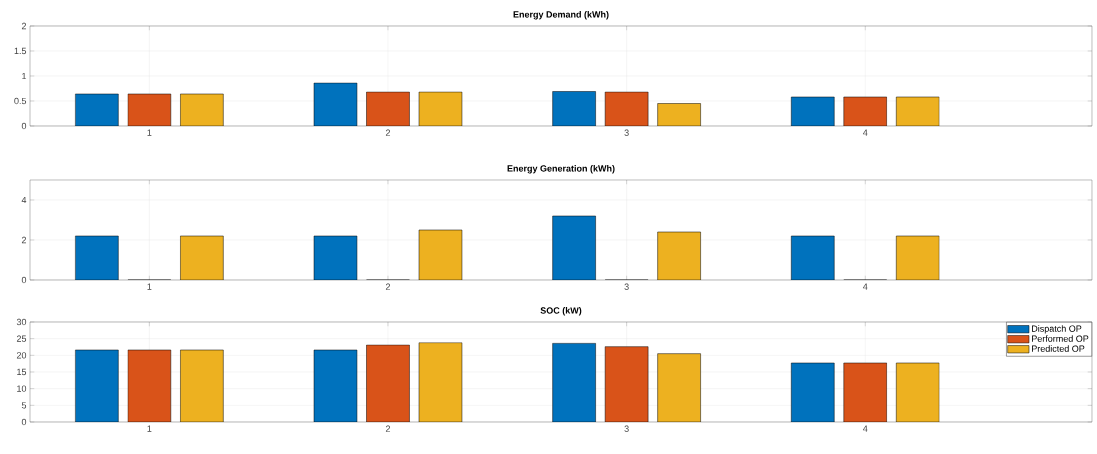 The height and width of the screenshot is (454, 1097). What do you see at coordinates (561, 15) in the screenshot?
I see `chart-title: Energy Demand (kWh)` at bounding box center [561, 15].